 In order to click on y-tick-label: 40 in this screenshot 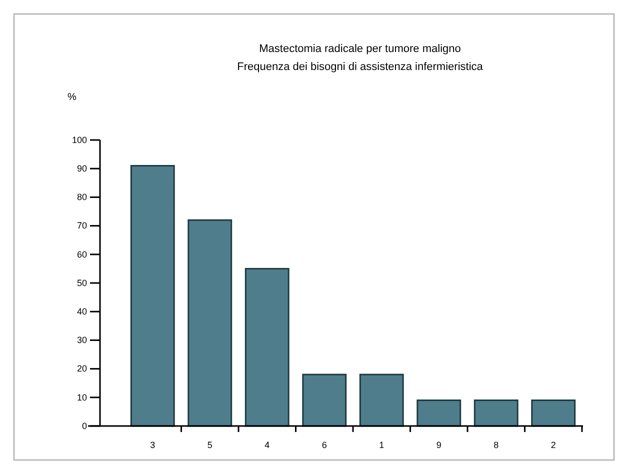, I will do `click(81, 311)`.